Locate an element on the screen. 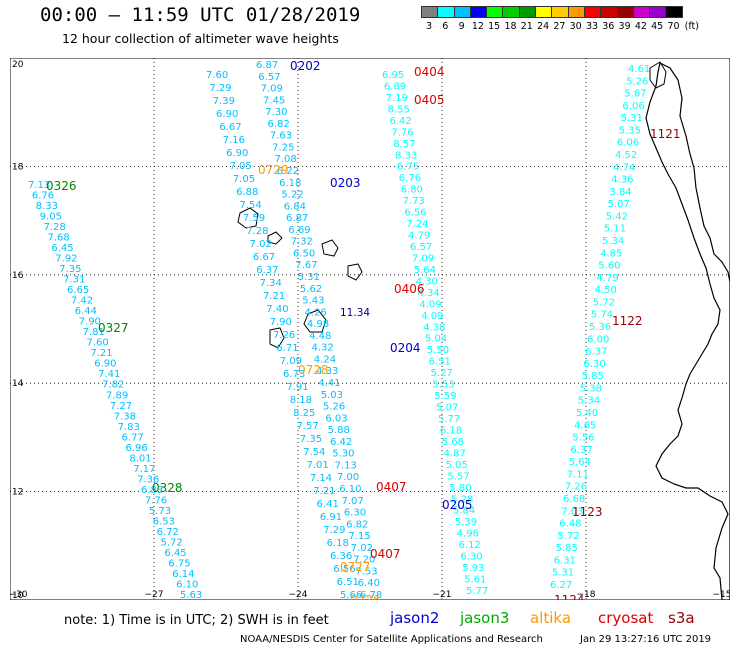 This screenshot has width=740, height=650. wave-height-value: 7.41 is located at coordinates (109, 374).